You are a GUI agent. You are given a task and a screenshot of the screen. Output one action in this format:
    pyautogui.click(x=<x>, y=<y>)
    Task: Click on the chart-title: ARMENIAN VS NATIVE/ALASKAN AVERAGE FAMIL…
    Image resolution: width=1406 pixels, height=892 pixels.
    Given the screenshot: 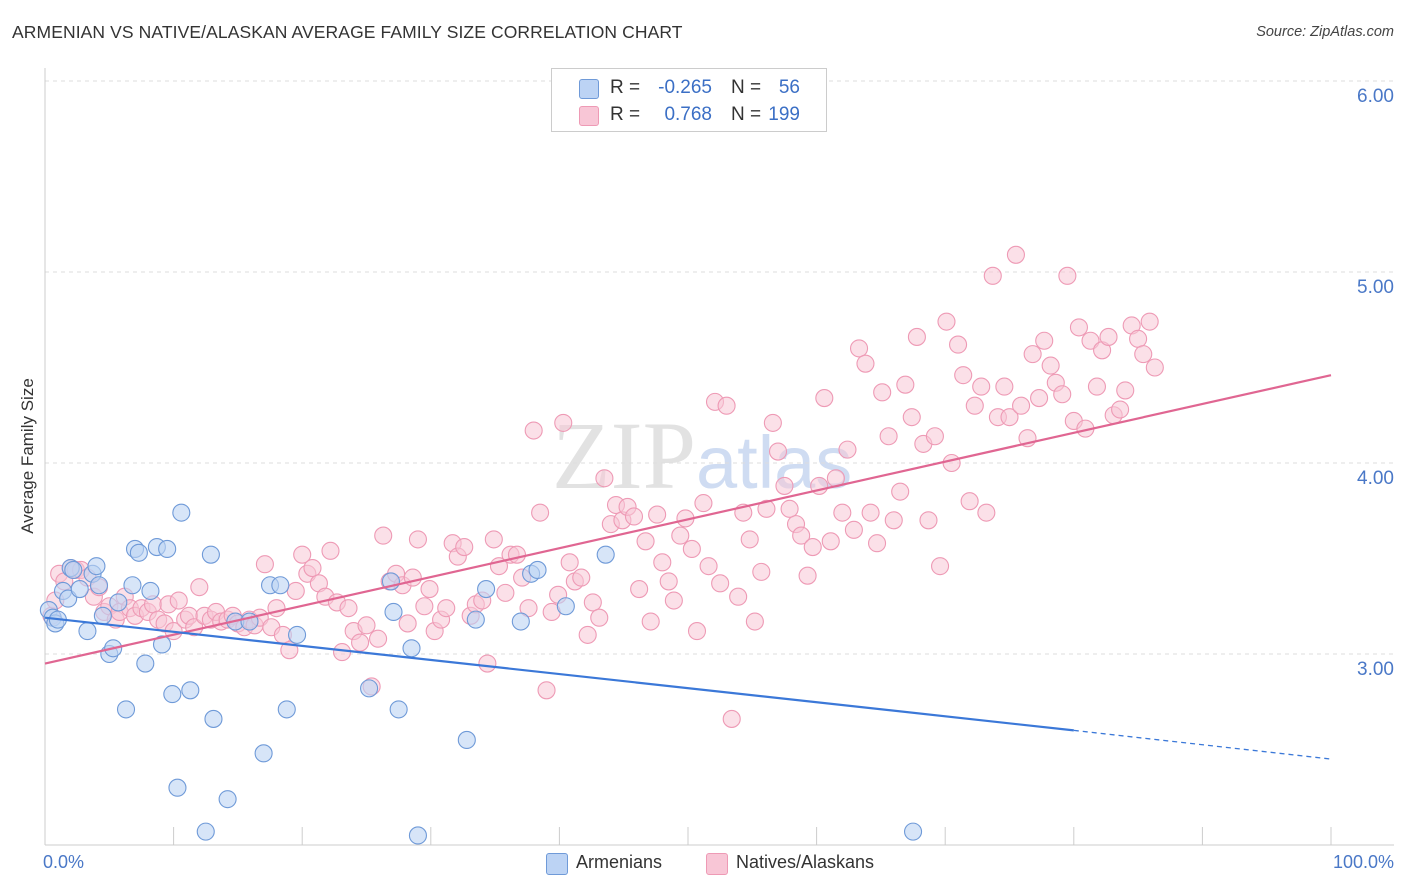 What is the action you would take?
    pyautogui.click(x=347, y=32)
    